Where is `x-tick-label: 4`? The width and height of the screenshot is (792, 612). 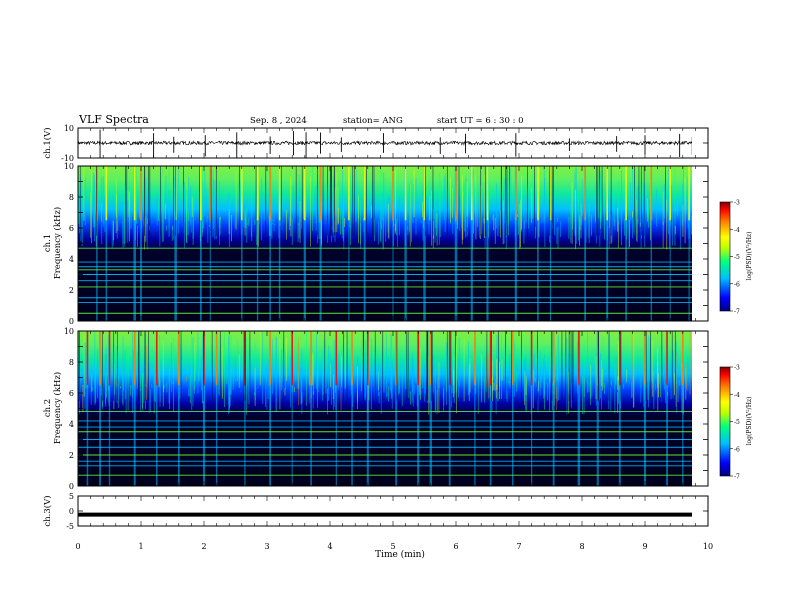
x-tick-label: 4 is located at coordinates (329, 546).